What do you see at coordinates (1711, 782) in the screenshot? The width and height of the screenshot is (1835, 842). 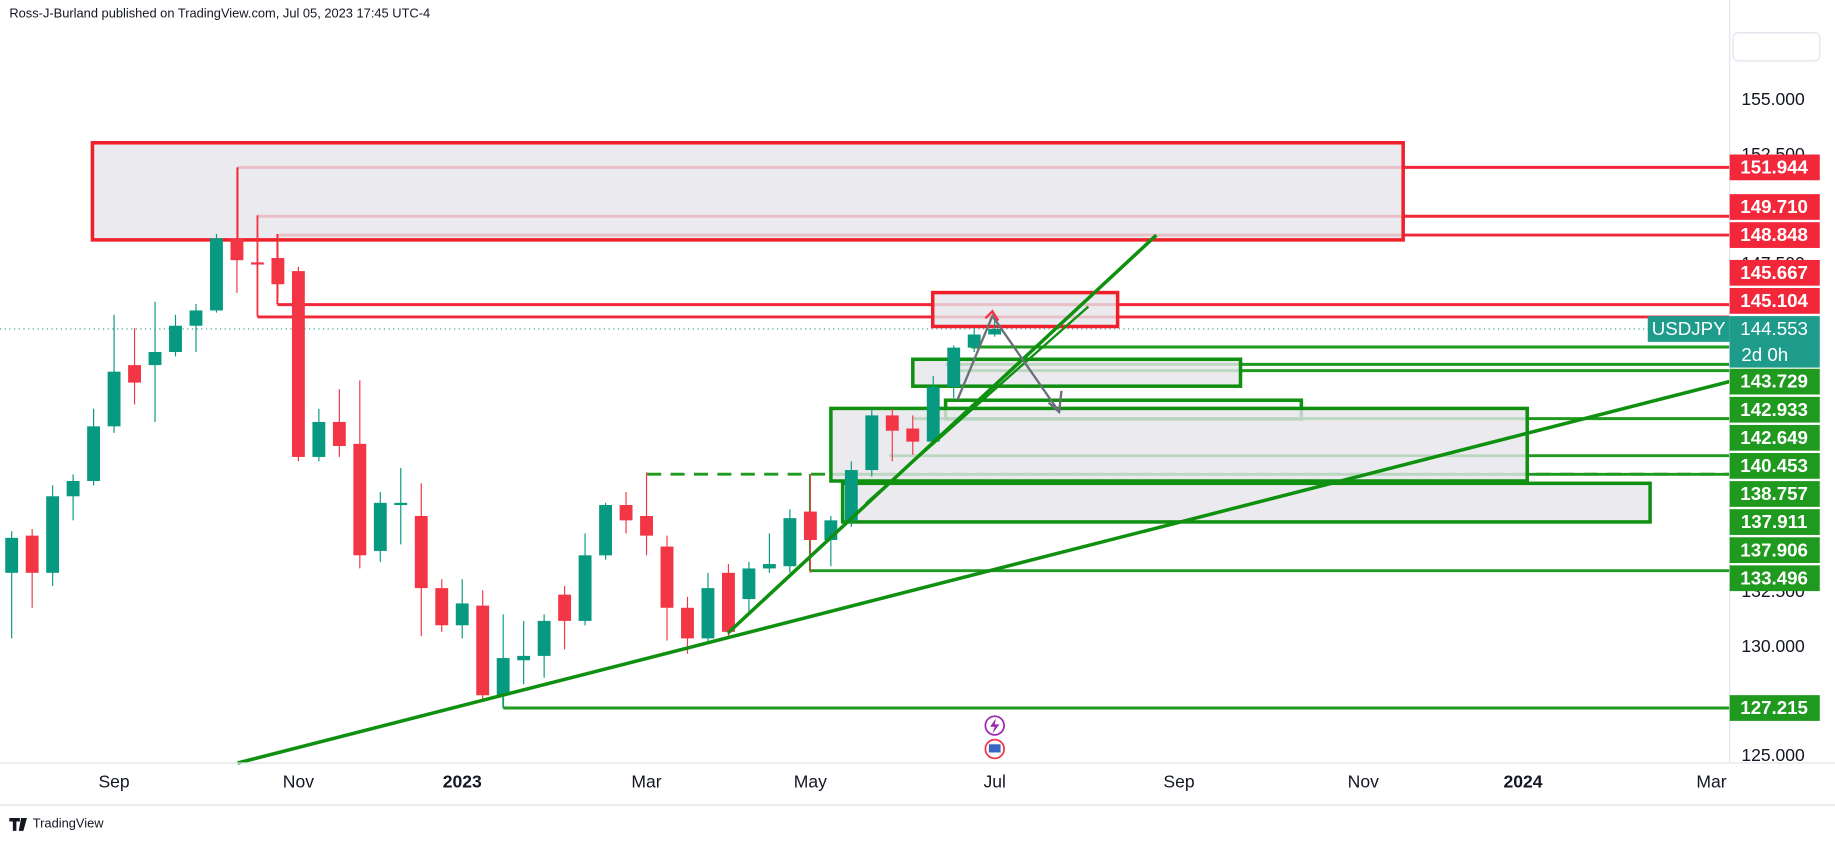 I see `x-tick-label: Mar` at bounding box center [1711, 782].